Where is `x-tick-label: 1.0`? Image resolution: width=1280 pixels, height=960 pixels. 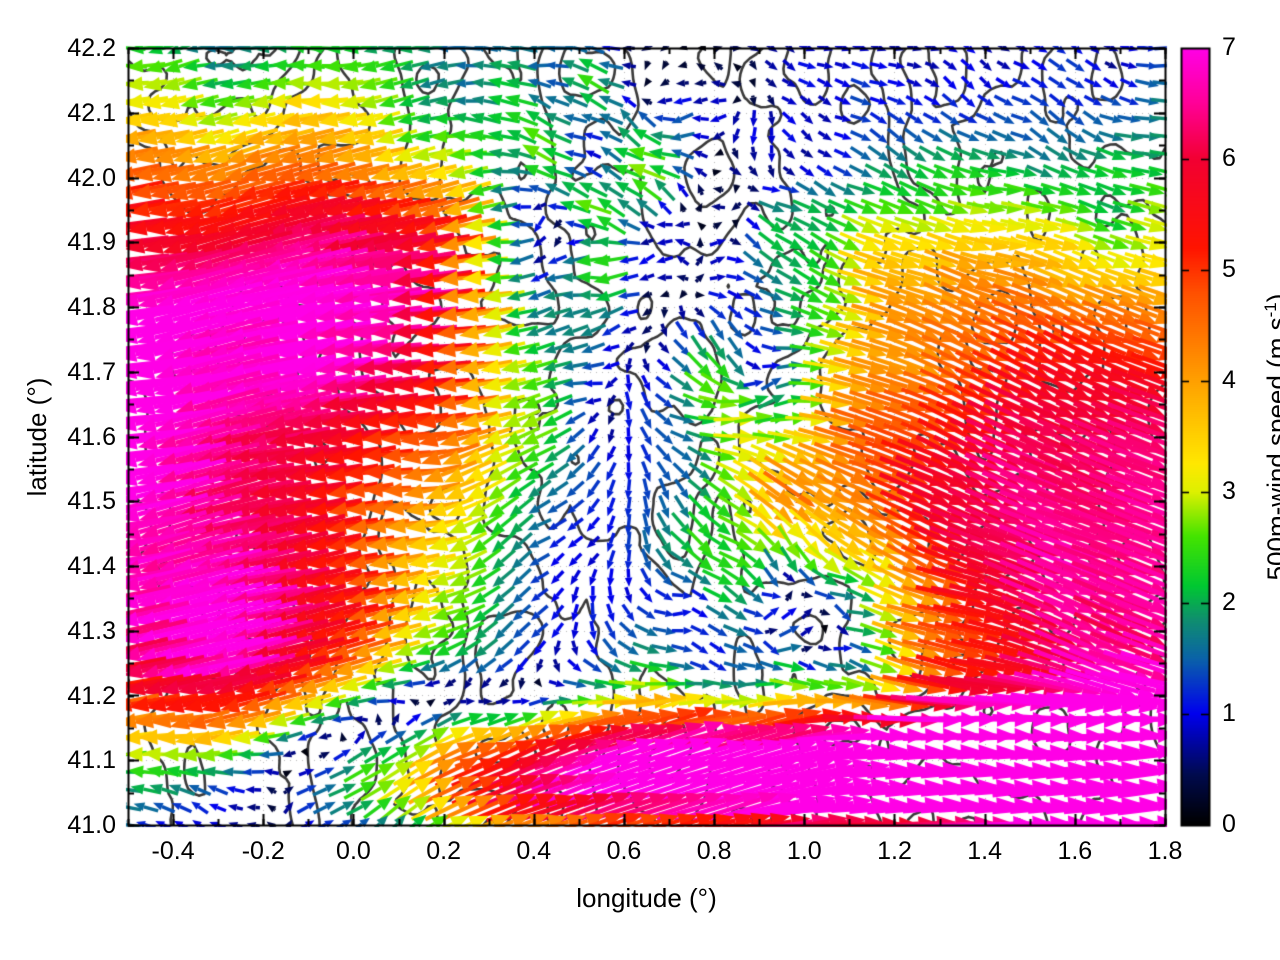 x-tick-label: 1.0 is located at coordinates (804, 851).